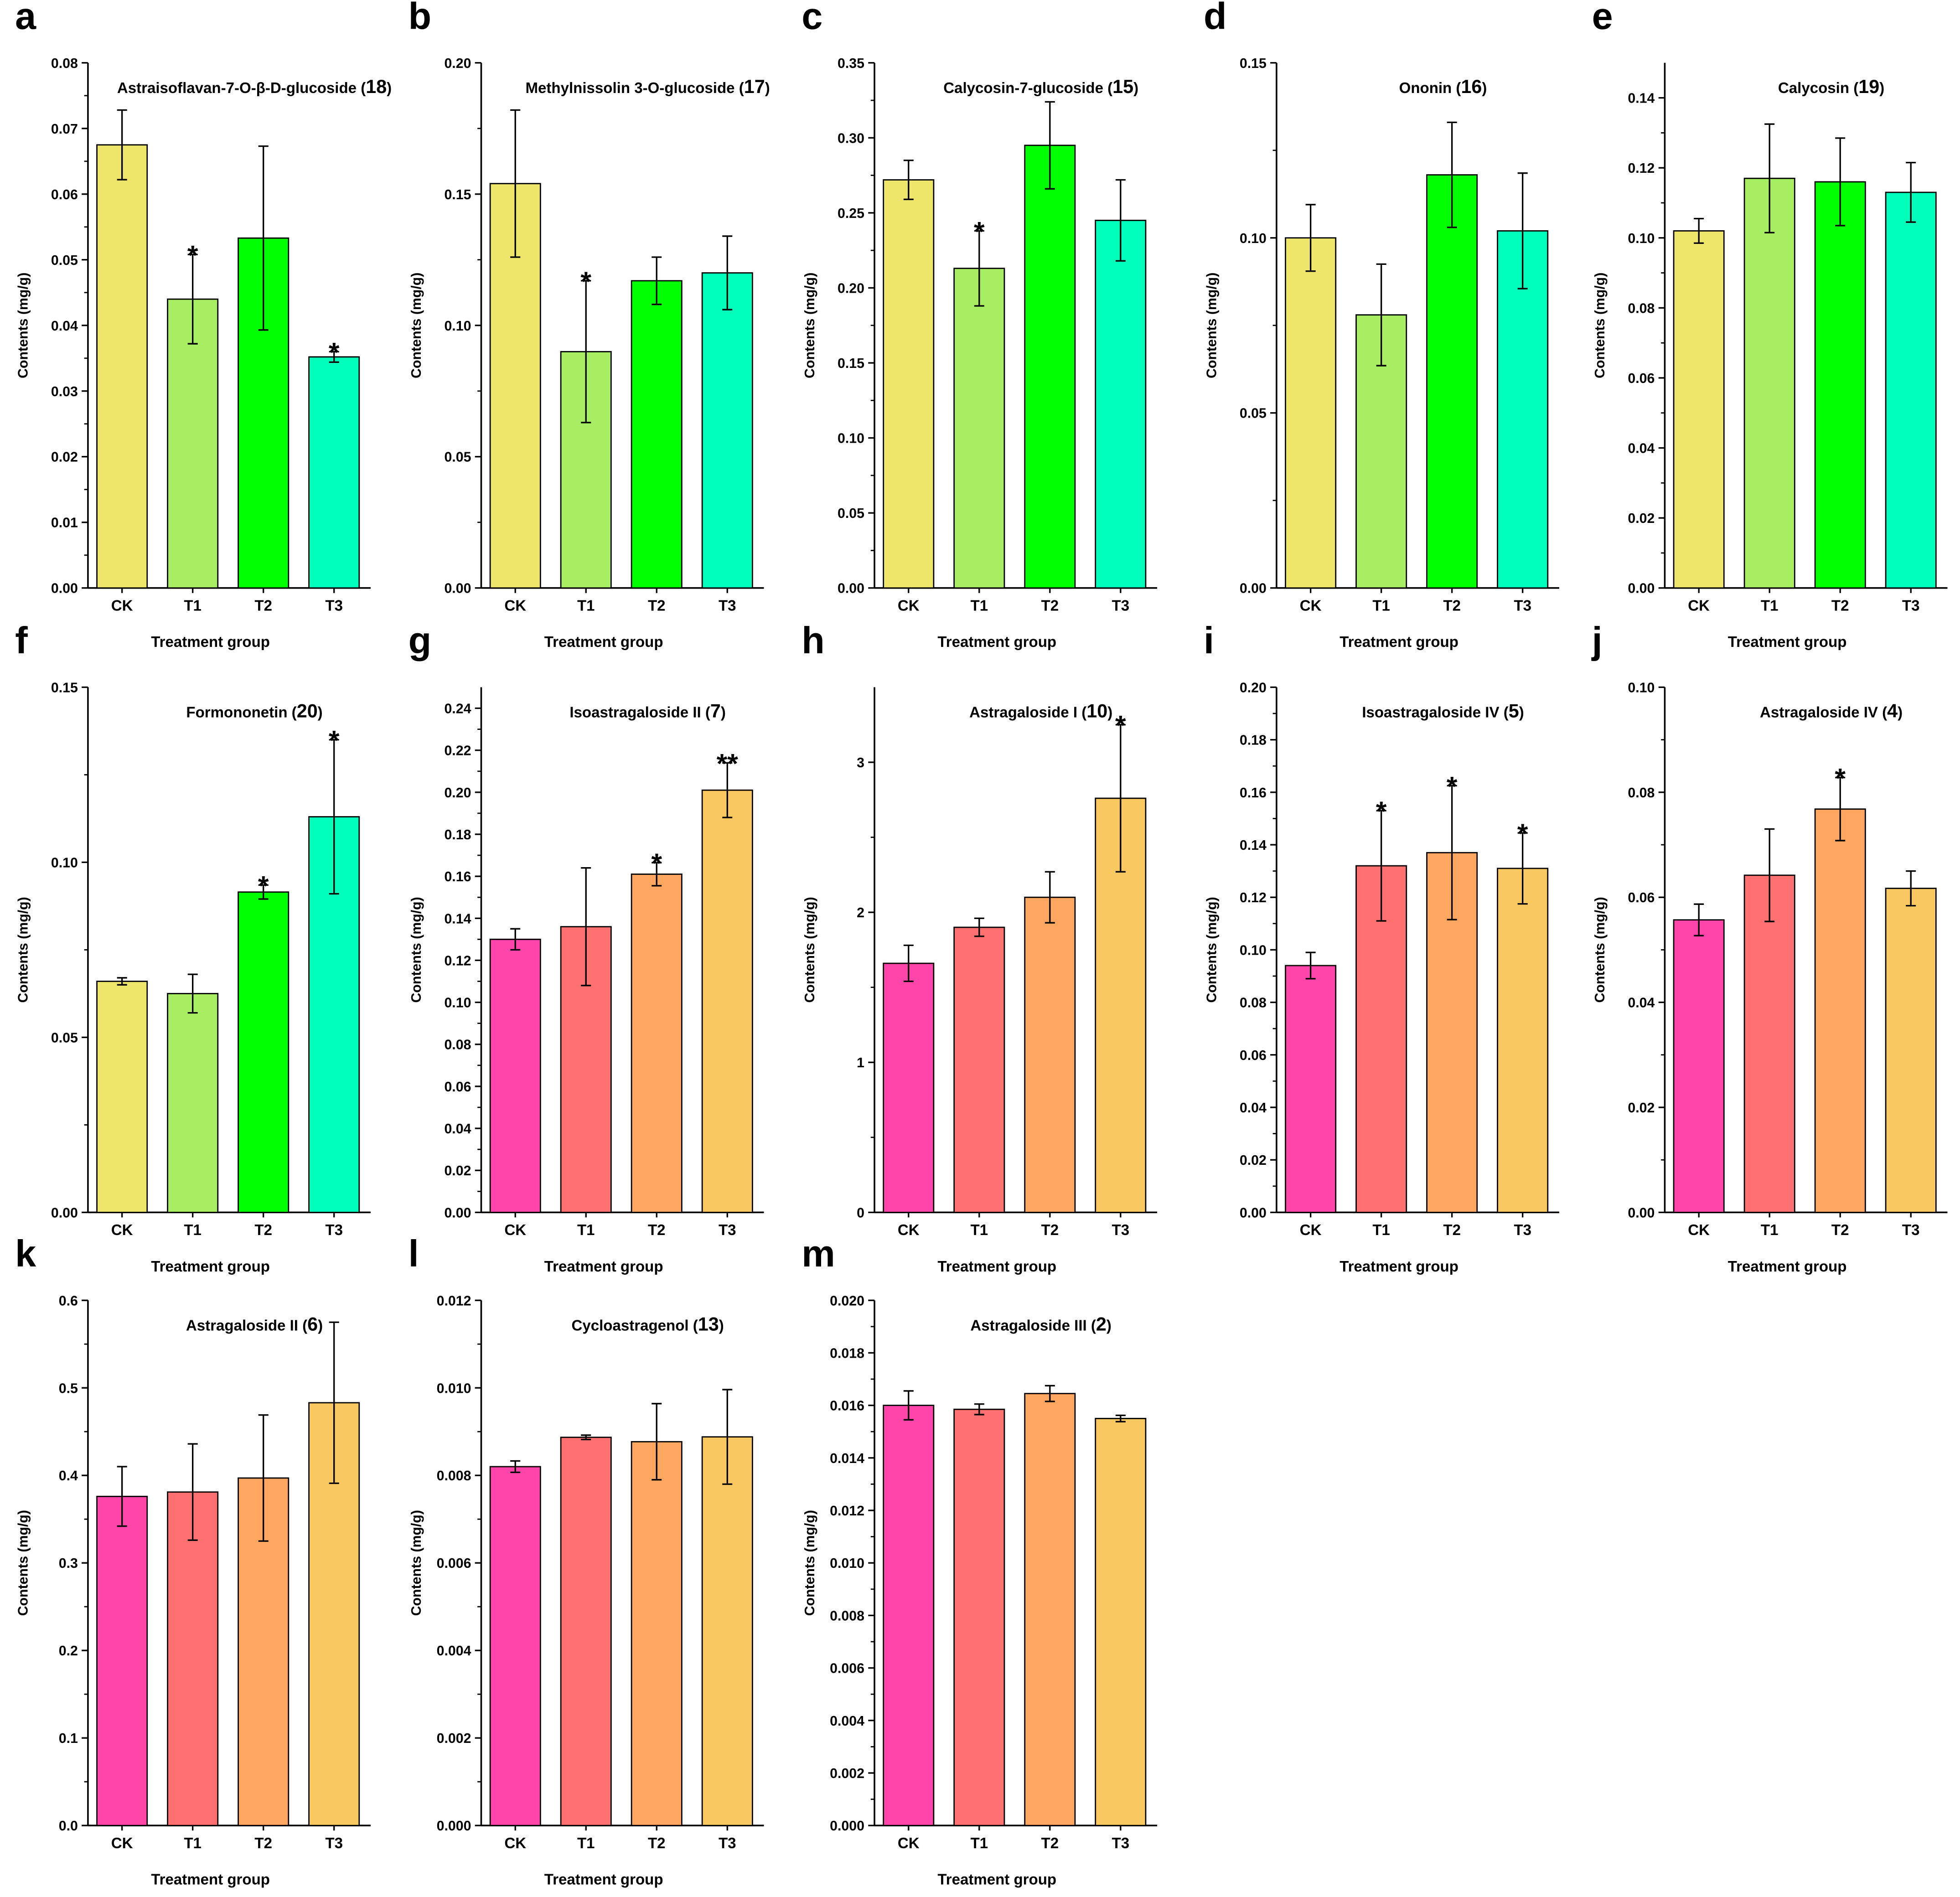  I want to click on y-tick-label: 0.16, so click(457, 876).